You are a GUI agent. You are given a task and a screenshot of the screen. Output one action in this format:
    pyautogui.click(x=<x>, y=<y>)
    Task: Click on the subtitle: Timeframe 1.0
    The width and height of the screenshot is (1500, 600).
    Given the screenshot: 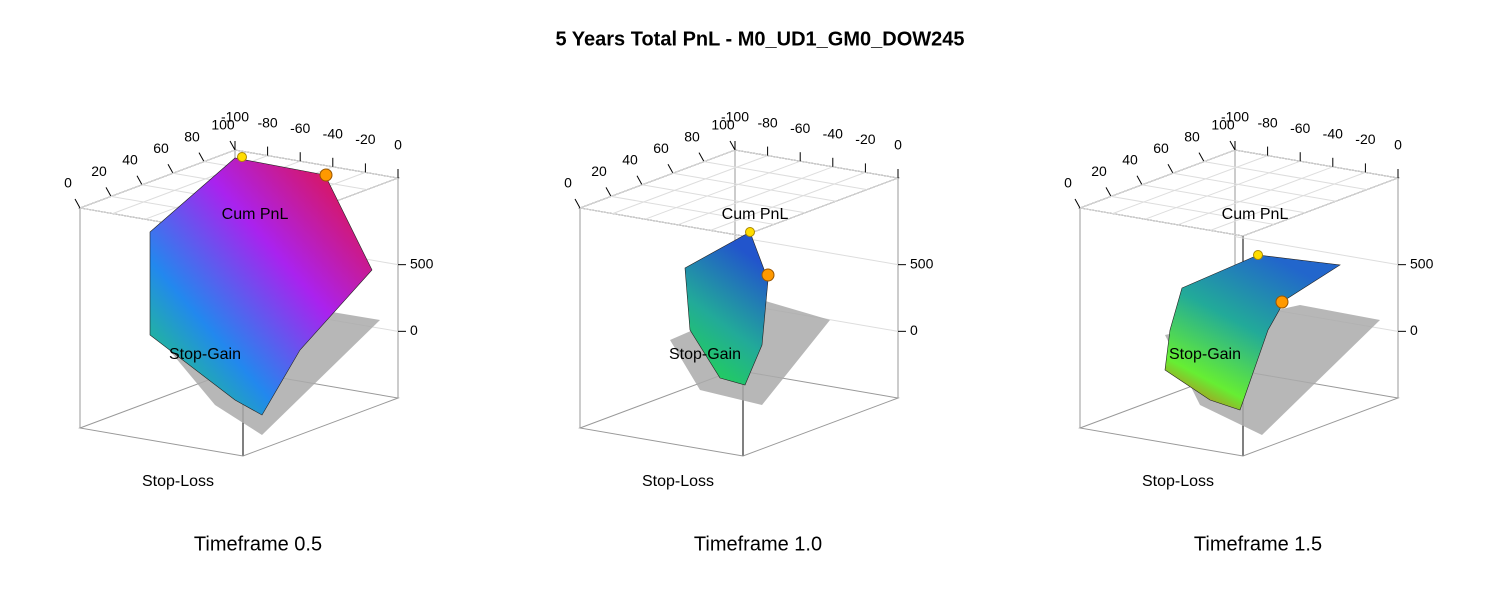 What is the action you would take?
    pyautogui.click(x=758, y=544)
    